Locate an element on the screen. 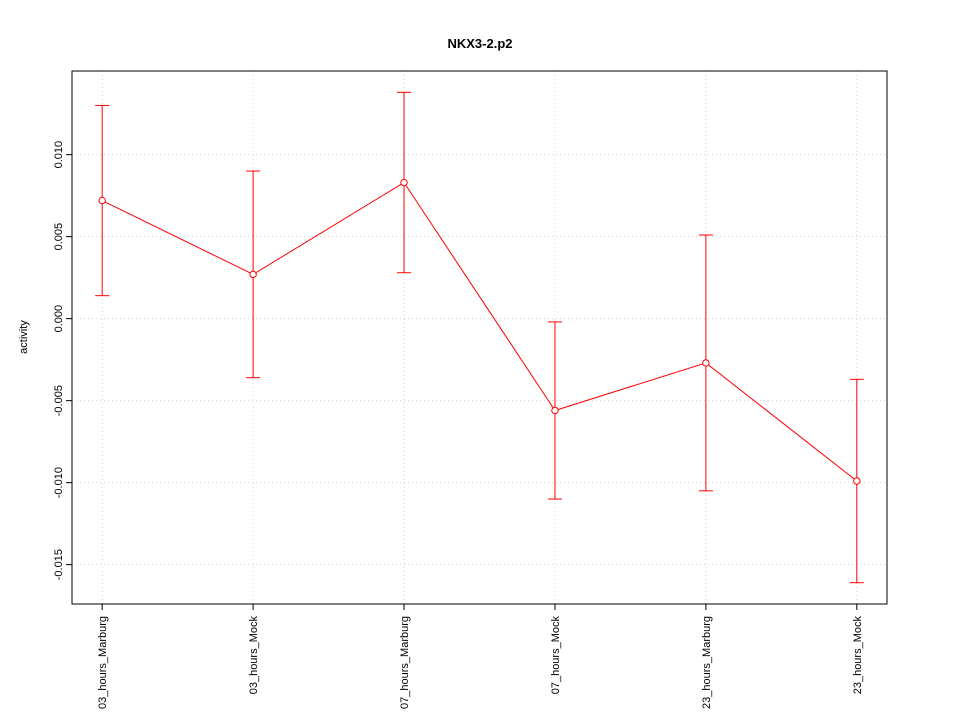 The image size is (960, 725). x-tick-label: 07_hours_Marburg is located at coordinates (405, 662).